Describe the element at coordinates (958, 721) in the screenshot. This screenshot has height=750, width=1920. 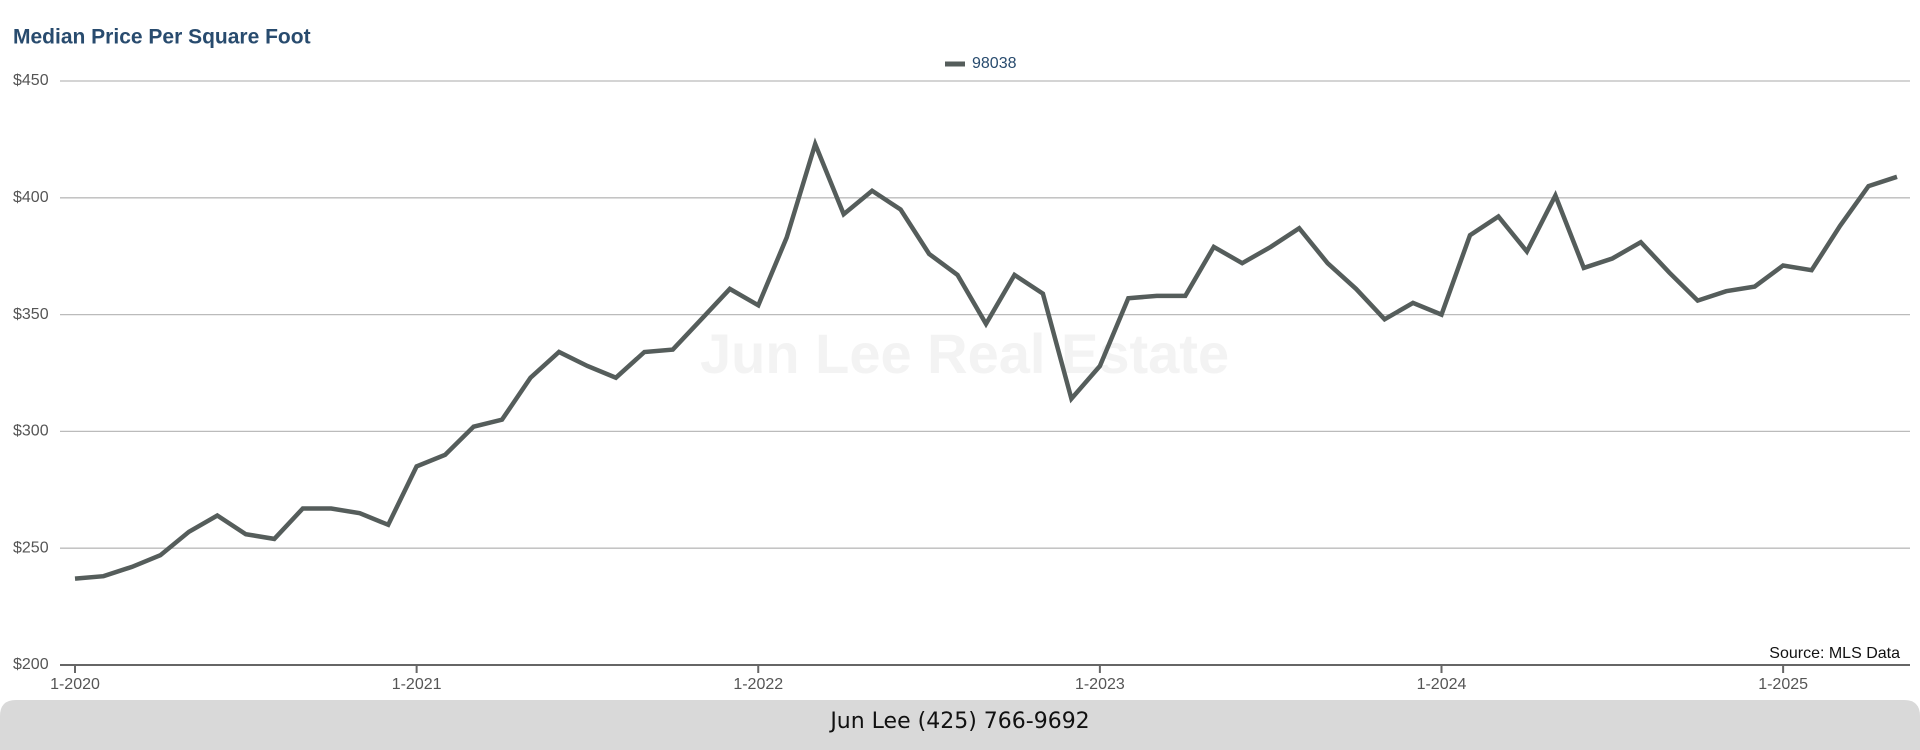
I see `footer-text: Jun Lee (425) 766-9692` at that location.